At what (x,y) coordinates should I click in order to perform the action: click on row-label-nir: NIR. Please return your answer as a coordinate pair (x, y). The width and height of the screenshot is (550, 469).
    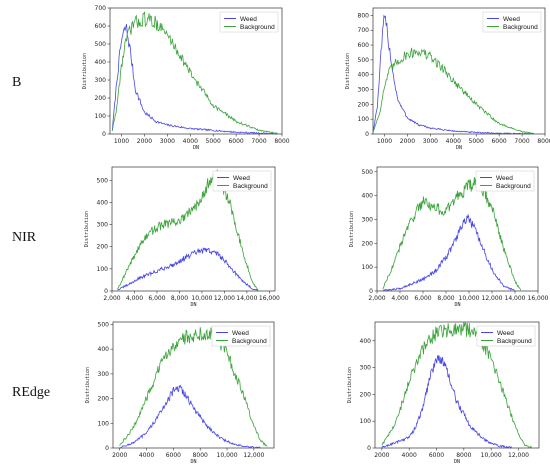
    Looking at the image, I should click on (24, 237).